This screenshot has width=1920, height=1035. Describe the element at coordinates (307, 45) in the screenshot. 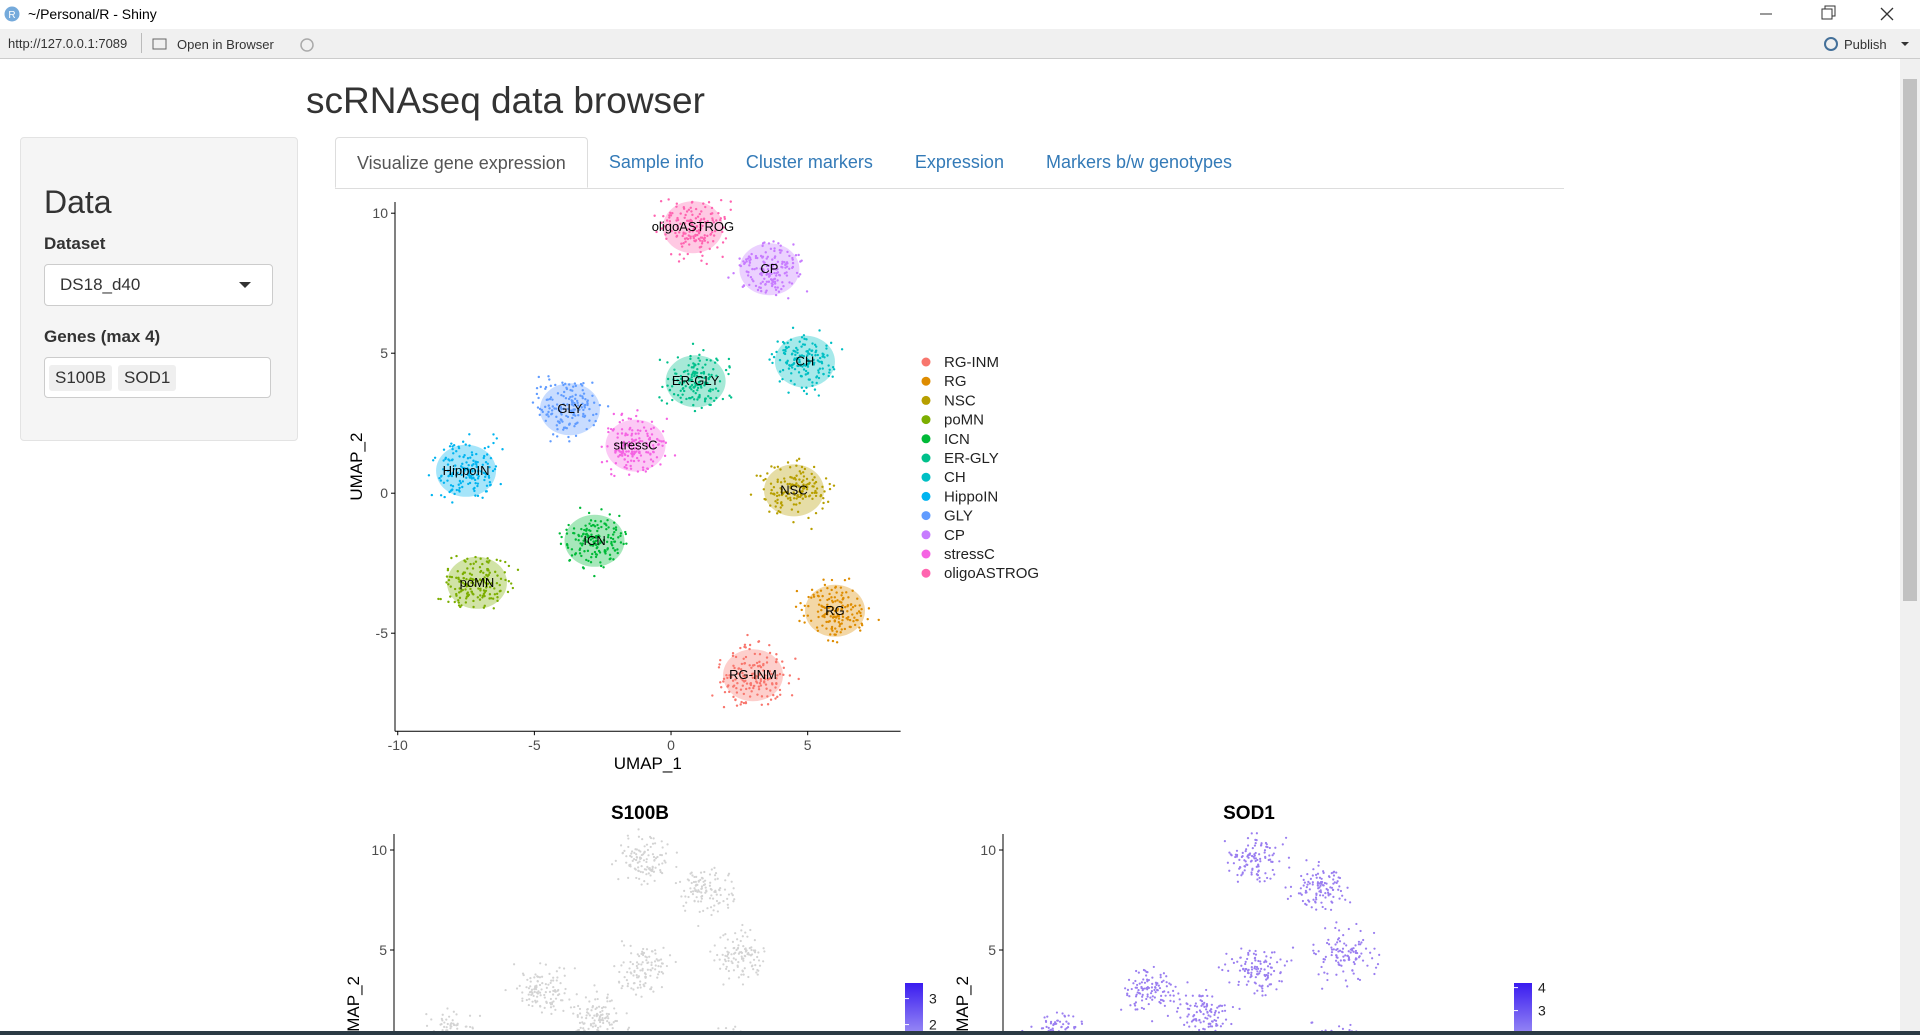

I see `refresh` at that location.